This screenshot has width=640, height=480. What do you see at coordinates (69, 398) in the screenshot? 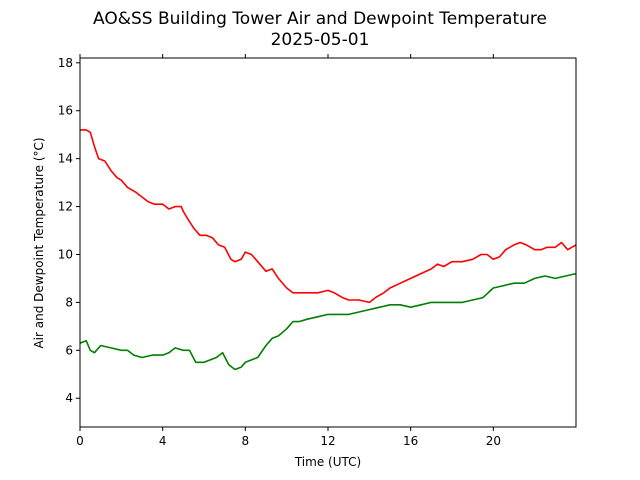
I see `y-tick-label: 4` at bounding box center [69, 398].